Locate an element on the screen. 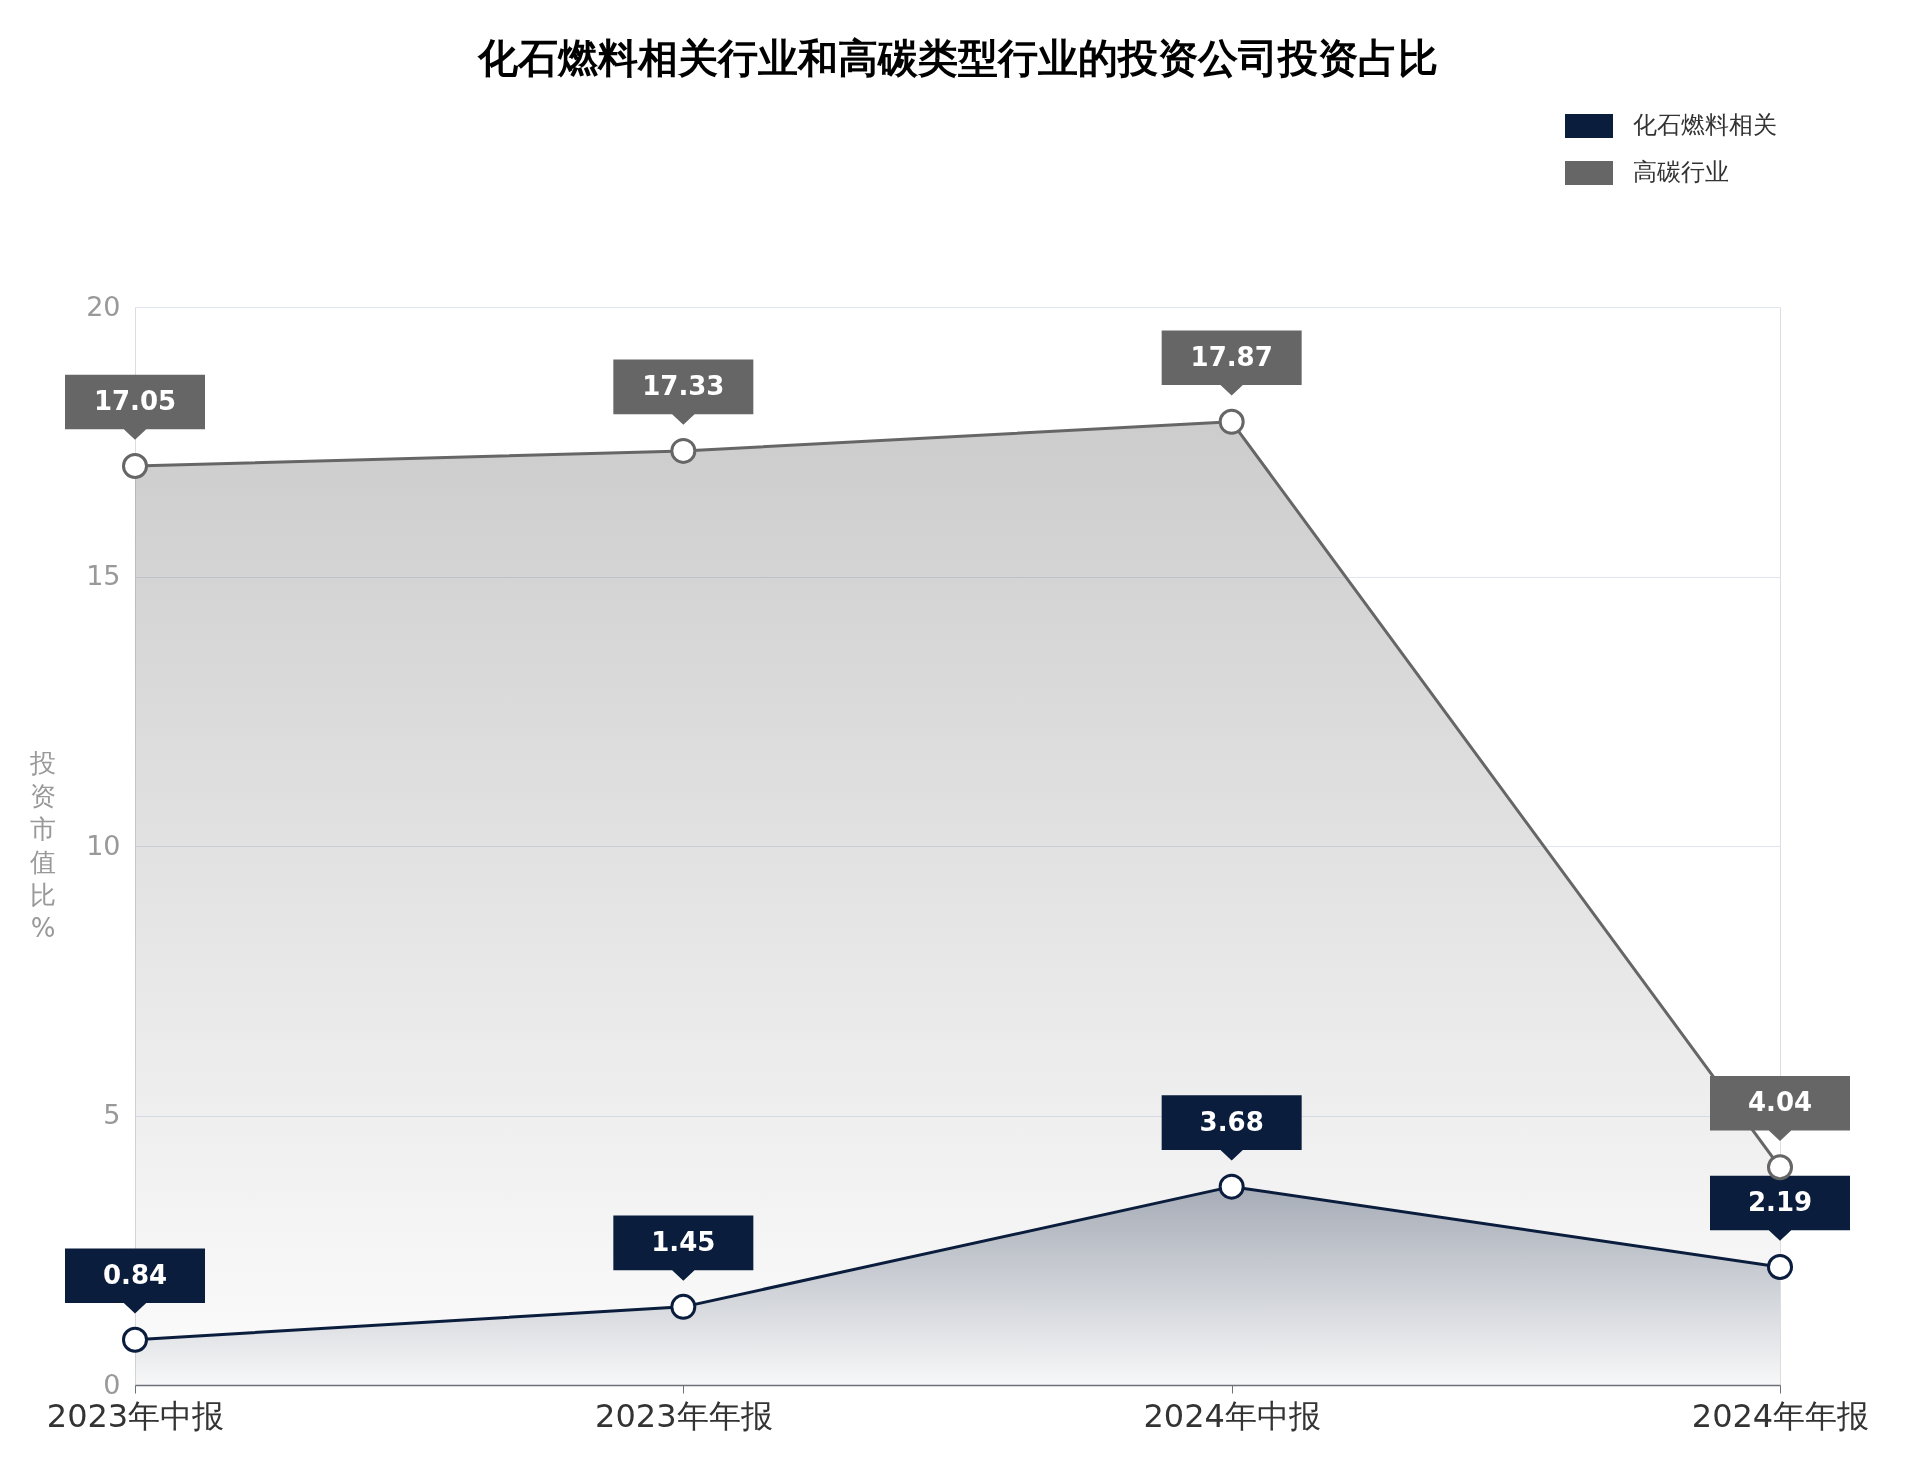 The height and width of the screenshot is (1479, 1920). data-label: 17.05 is located at coordinates (135, 401).